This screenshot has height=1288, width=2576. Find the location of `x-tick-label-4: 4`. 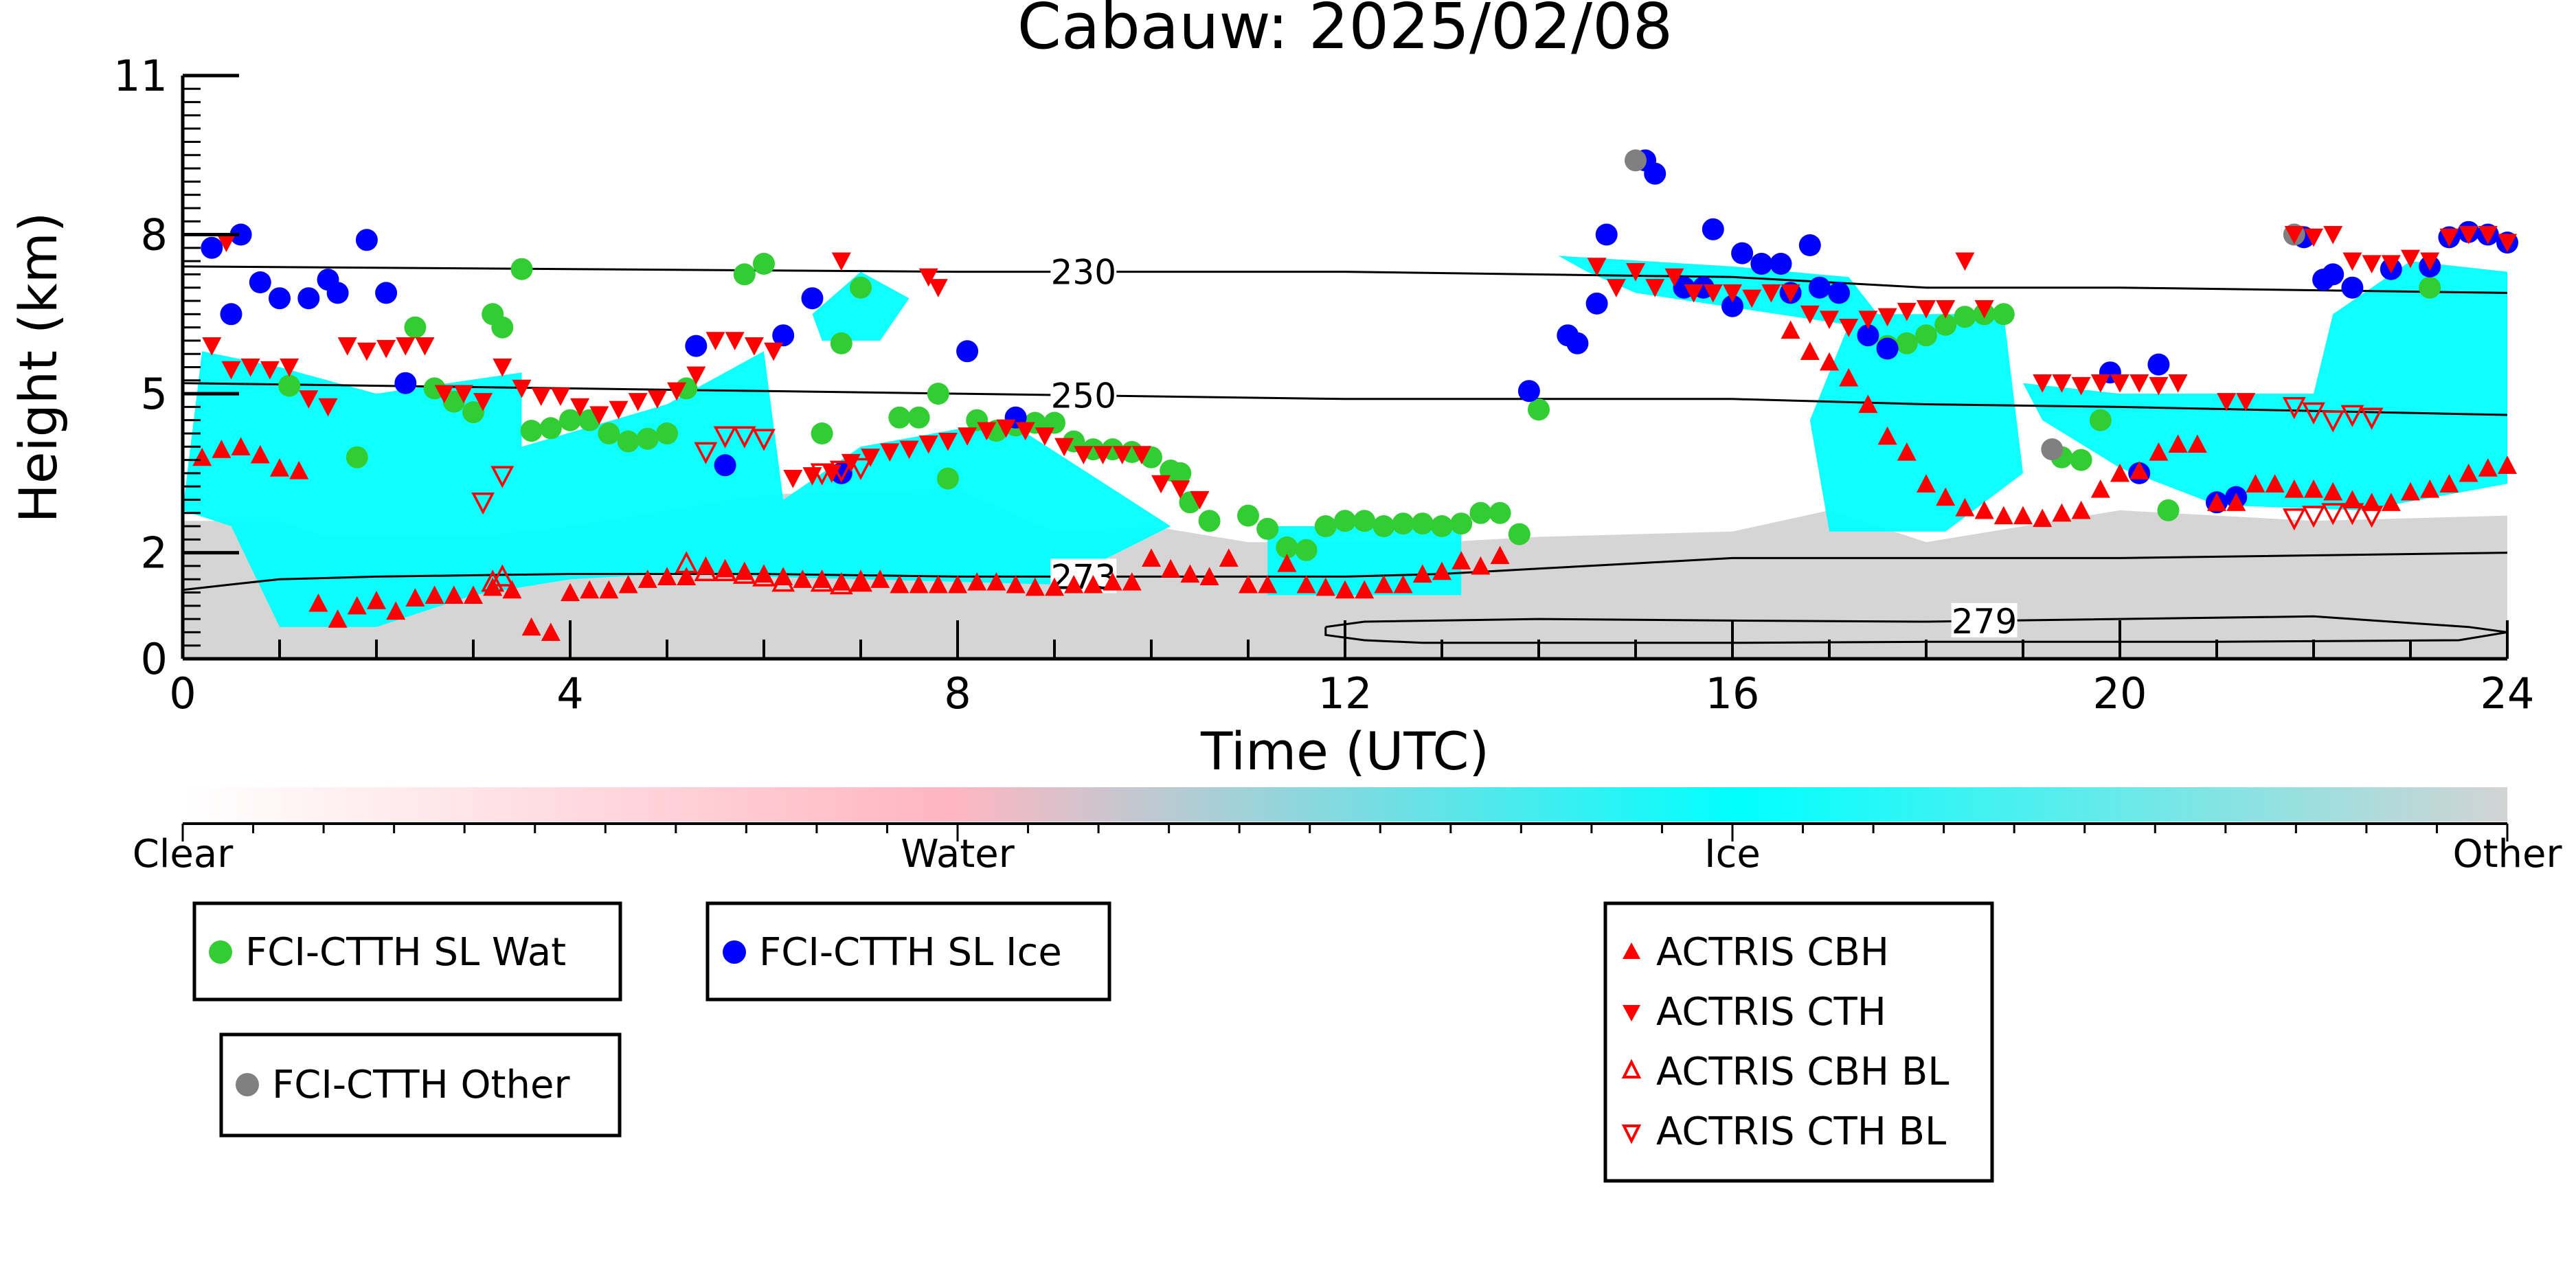

x-tick-label-4: 4 is located at coordinates (569, 693).